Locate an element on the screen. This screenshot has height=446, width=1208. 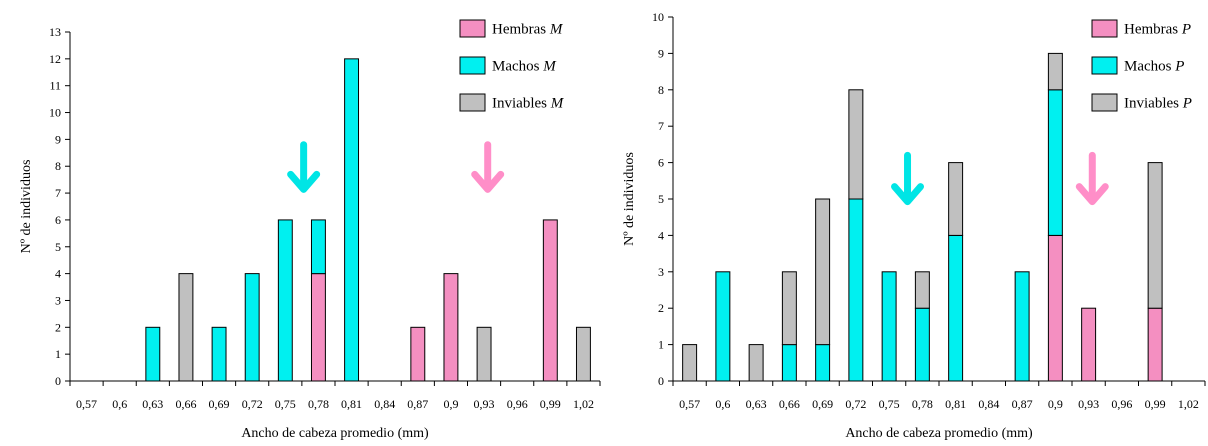
x-tick-label: 0,87 is located at coordinates (417, 404).